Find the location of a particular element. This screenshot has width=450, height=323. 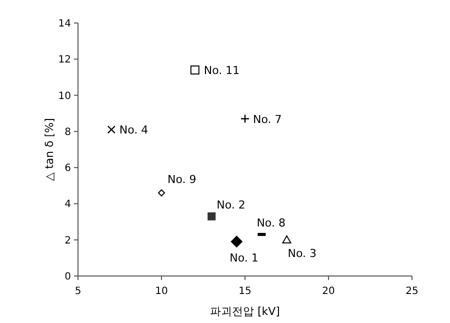

y-tick-label: 4 is located at coordinates (67, 204).